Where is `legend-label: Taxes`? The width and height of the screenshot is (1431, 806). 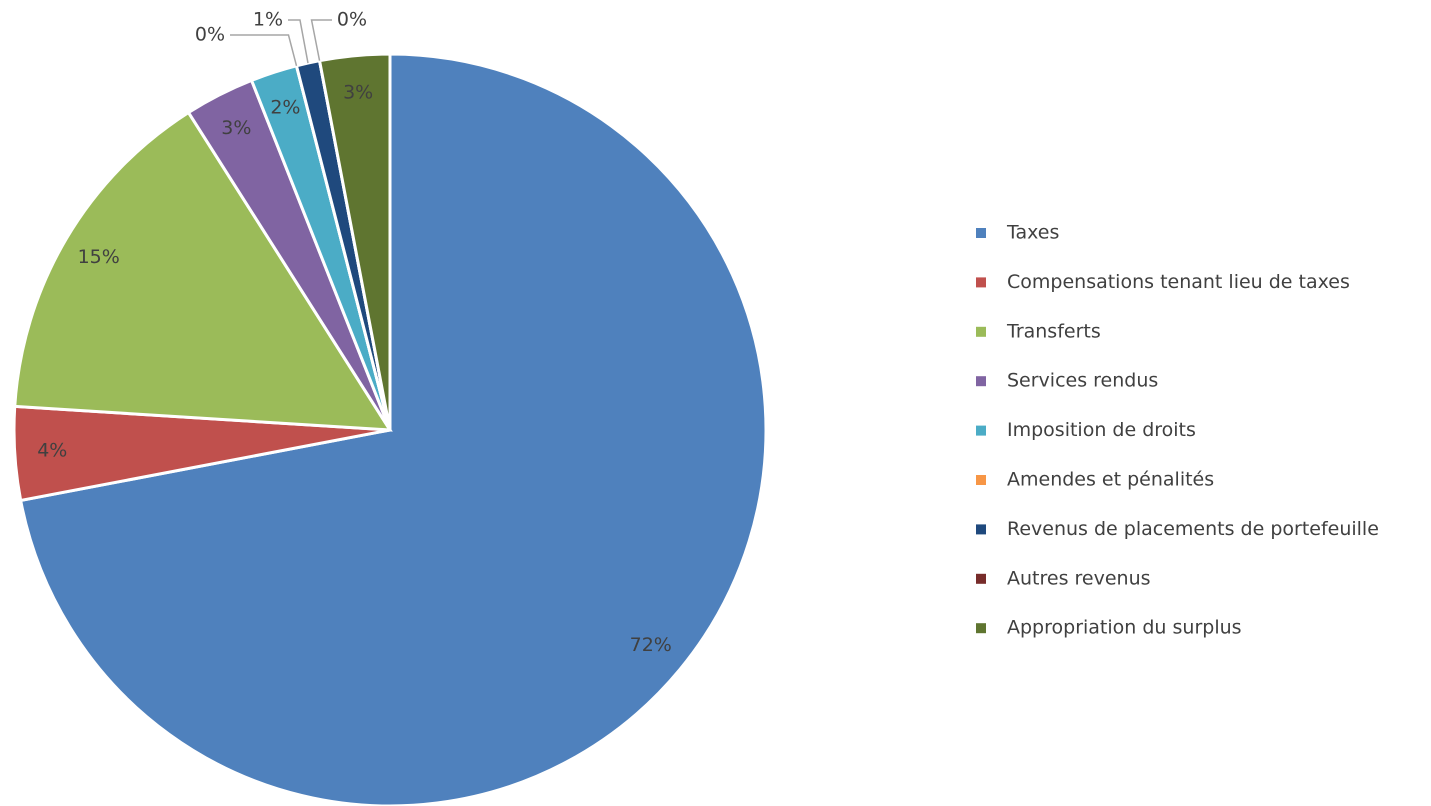 legend-label: Taxes is located at coordinates (1032, 233).